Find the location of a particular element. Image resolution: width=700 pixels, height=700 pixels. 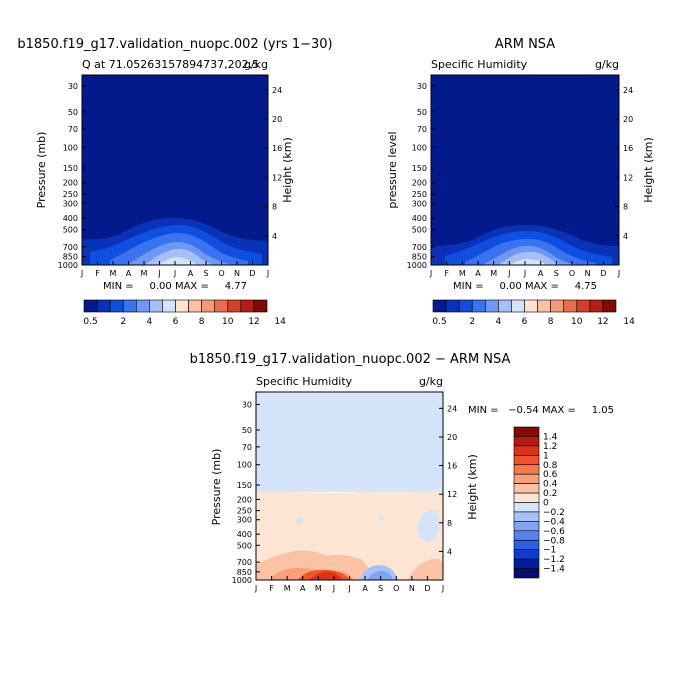

y-right-tick-label: 20 is located at coordinates (277, 119).